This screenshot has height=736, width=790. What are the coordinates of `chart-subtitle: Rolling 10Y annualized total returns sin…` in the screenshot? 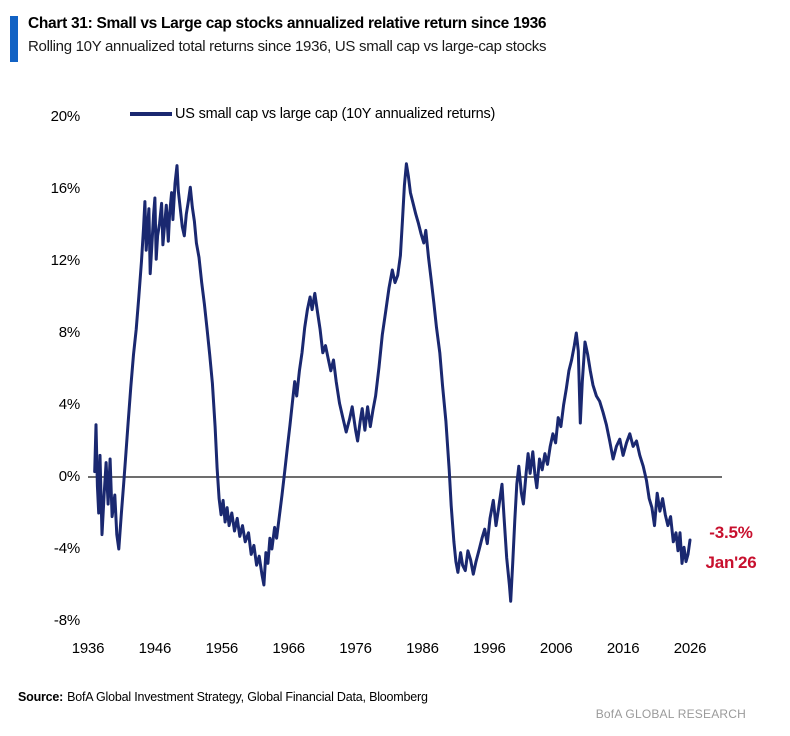 It's located at (287, 46).